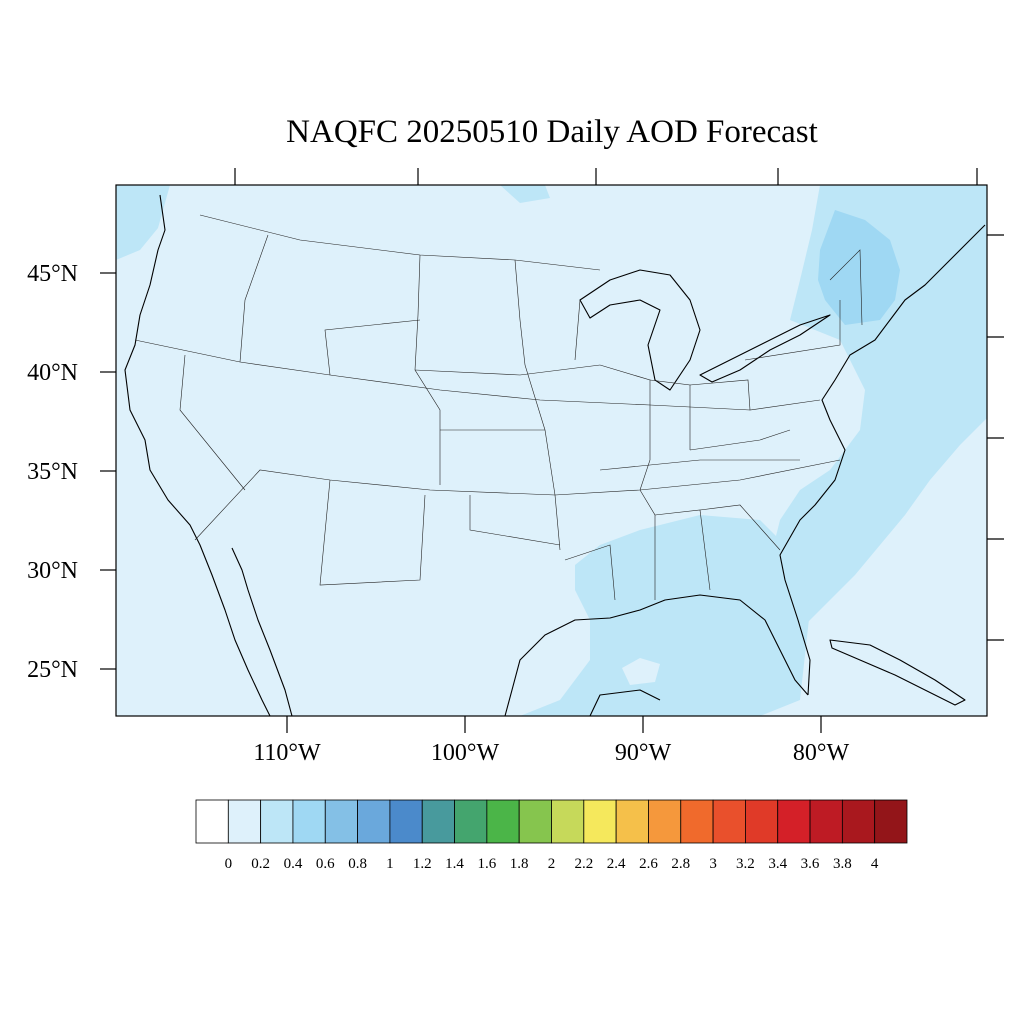 The image size is (1024, 1024). What do you see at coordinates (293, 864) in the screenshot?
I see `colorbar-label: 0.4` at bounding box center [293, 864].